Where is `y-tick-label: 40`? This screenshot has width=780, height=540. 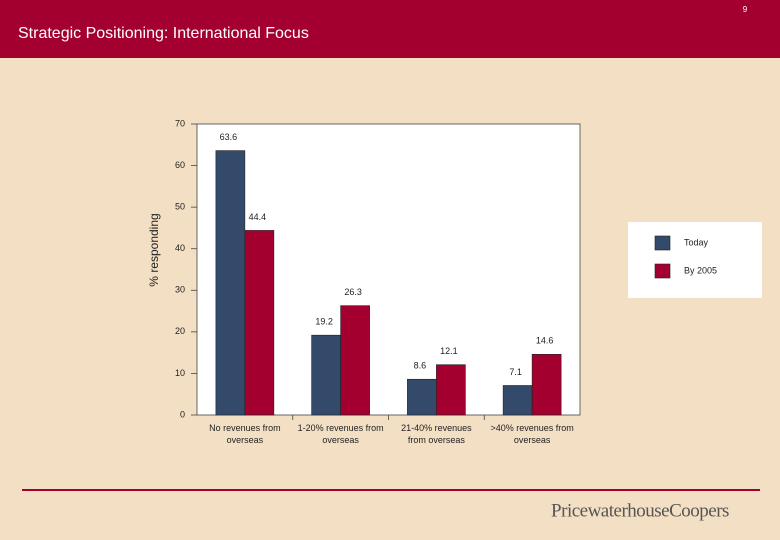
y-tick-label: 40 is located at coordinates (180, 248).